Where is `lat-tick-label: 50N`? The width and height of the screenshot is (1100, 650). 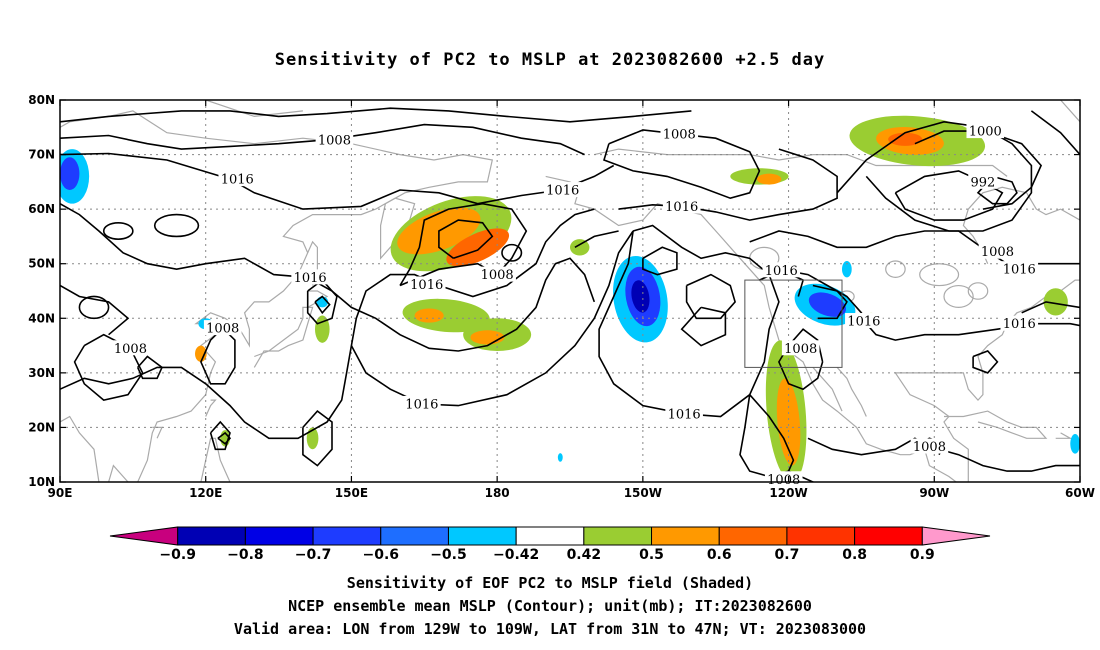
lat-tick-label: 50N is located at coordinates (41, 264).